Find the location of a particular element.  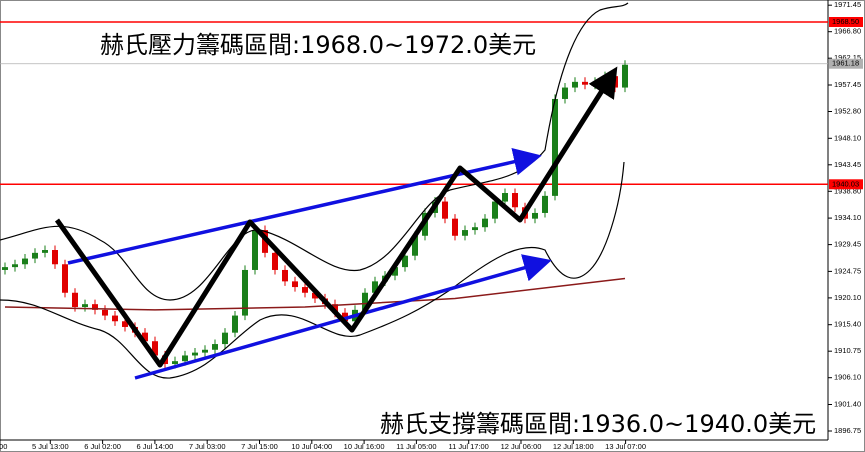

x-tick-label: 7 Jul 15:00 is located at coordinates (259, 446).